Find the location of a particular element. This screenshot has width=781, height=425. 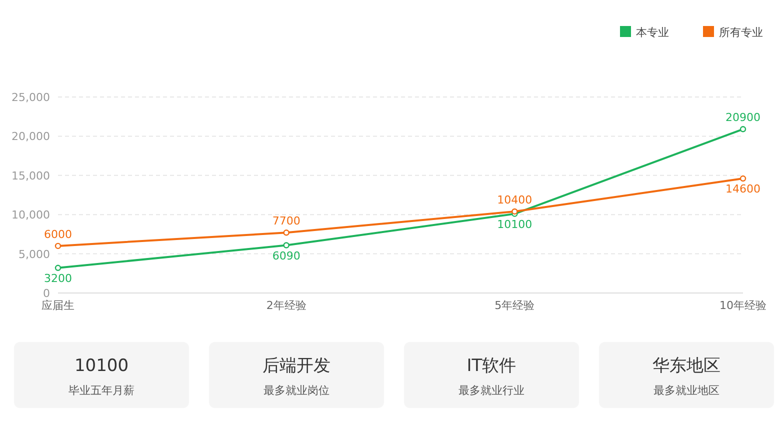

x-tick-label: 2年经验 is located at coordinates (286, 305).